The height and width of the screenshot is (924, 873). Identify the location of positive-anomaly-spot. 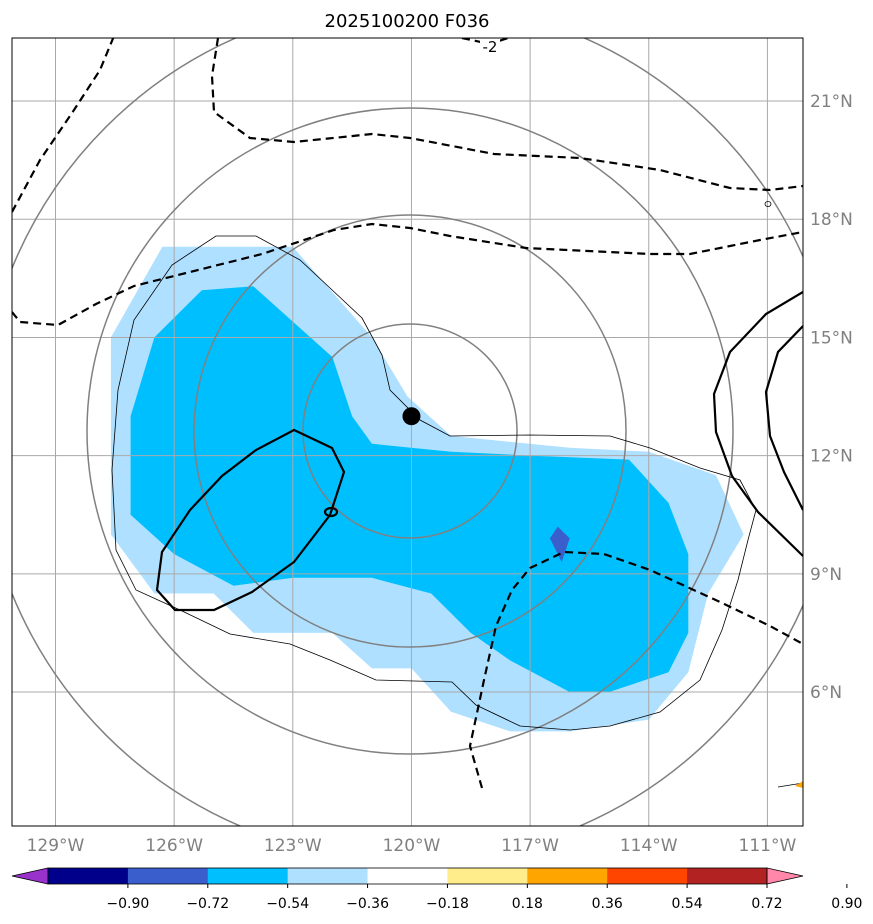
(799, 784).